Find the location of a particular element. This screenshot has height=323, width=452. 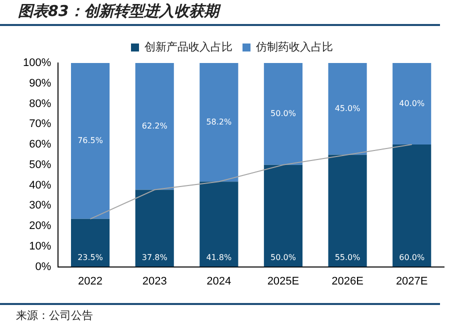

data-label: 58.2% is located at coordinates (219, 121).